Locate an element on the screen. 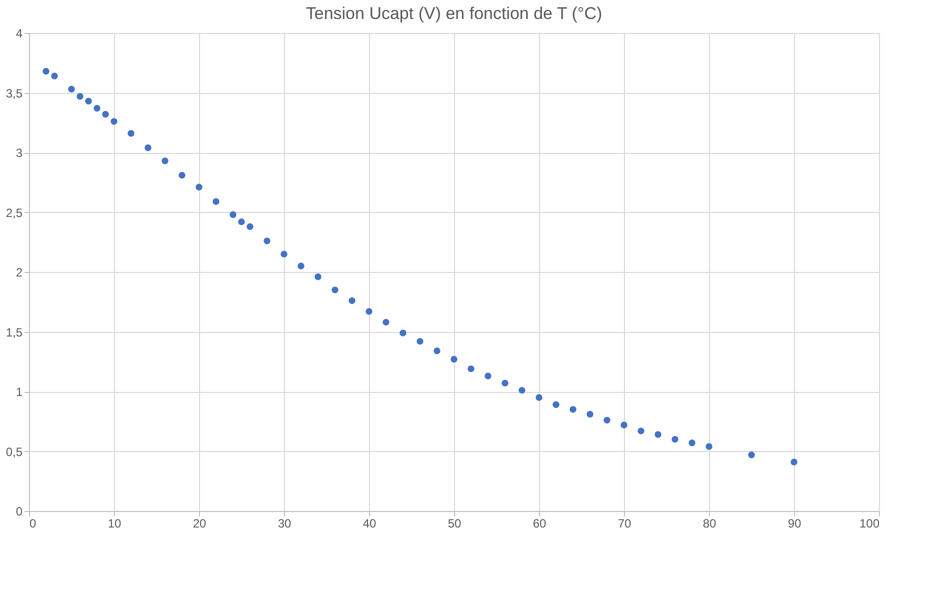  x-tick-label: 20 is located at coordinates (199, 523).